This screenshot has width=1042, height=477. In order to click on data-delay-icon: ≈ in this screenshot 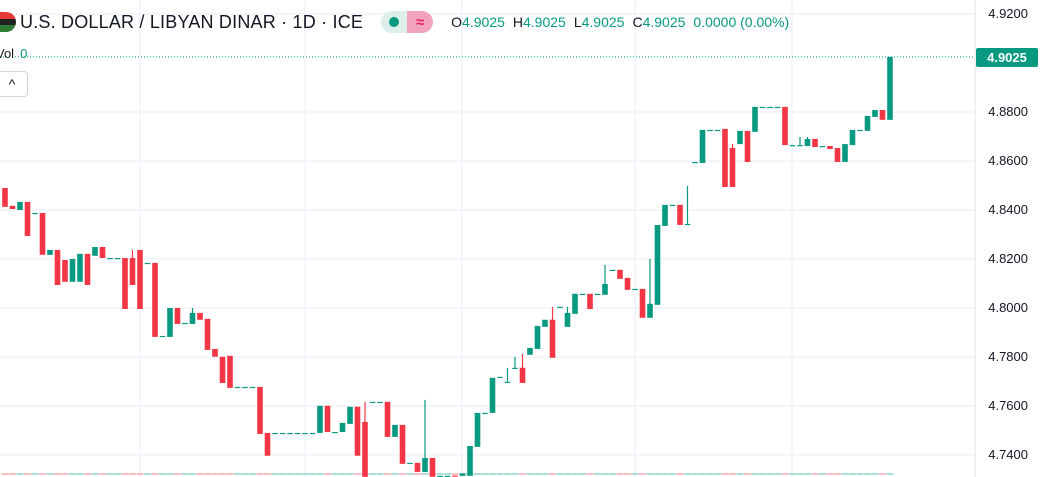, I will do `click(420, 22)`.